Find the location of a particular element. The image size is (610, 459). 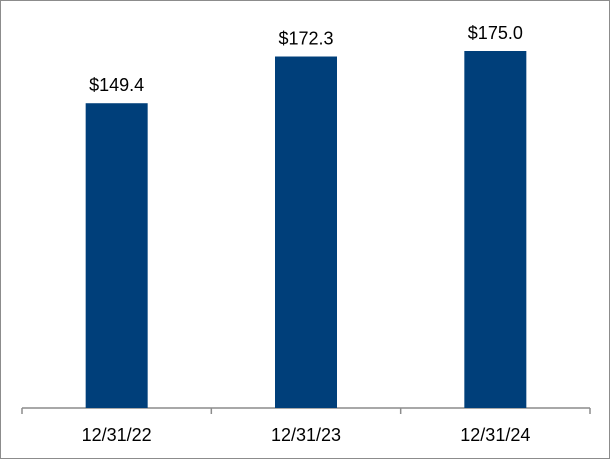

value-label: $149.4 is located at coordinates (116, 85).